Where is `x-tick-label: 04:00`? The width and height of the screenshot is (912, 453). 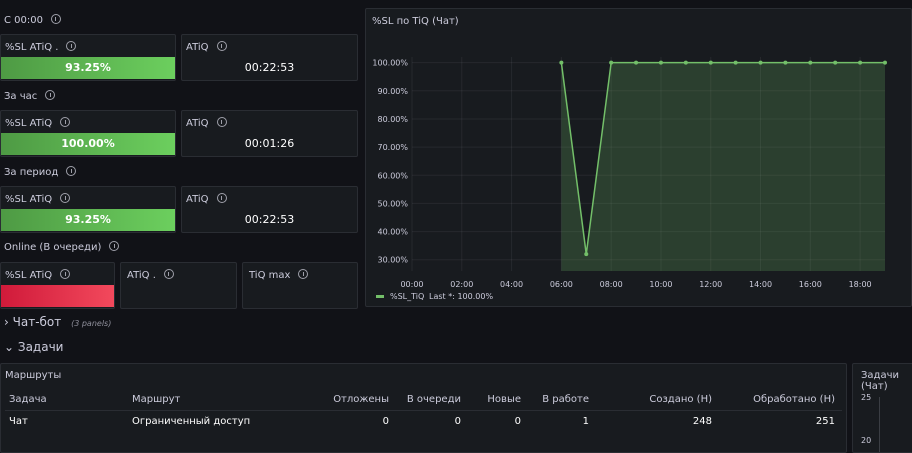
x-tick-label: 04:00 is located at coordinates (511, 284).